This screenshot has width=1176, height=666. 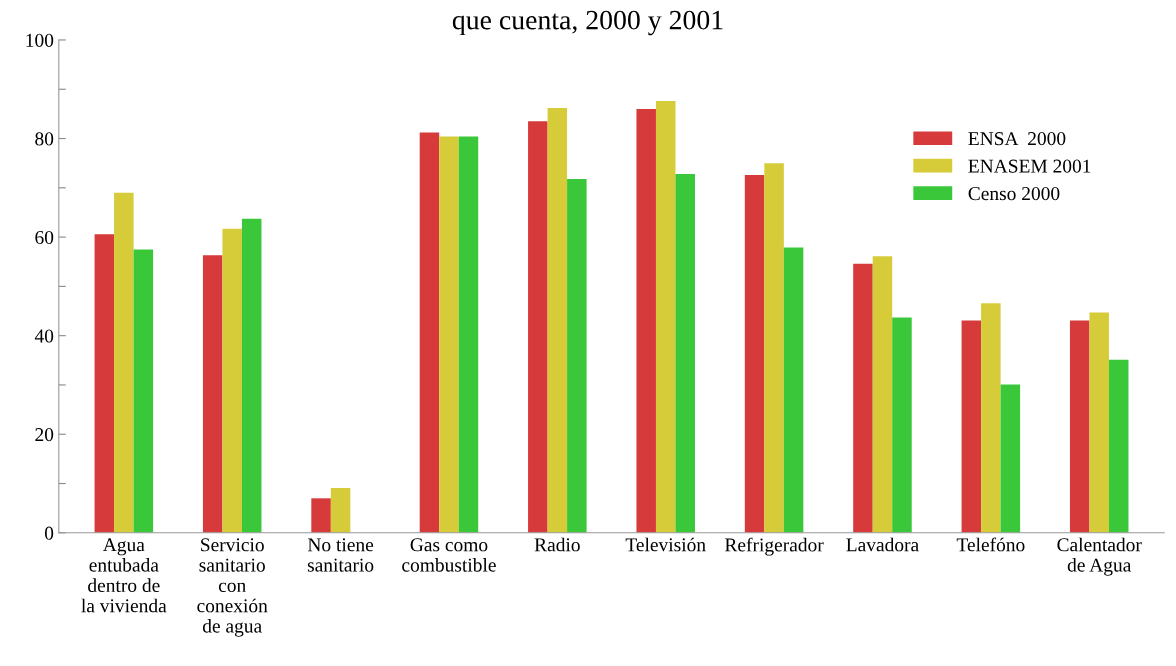 What do you see at coordinates (557, 544) in the screenshot?
I see `x-tick-label: Radio` at bounding box center [557, 544].